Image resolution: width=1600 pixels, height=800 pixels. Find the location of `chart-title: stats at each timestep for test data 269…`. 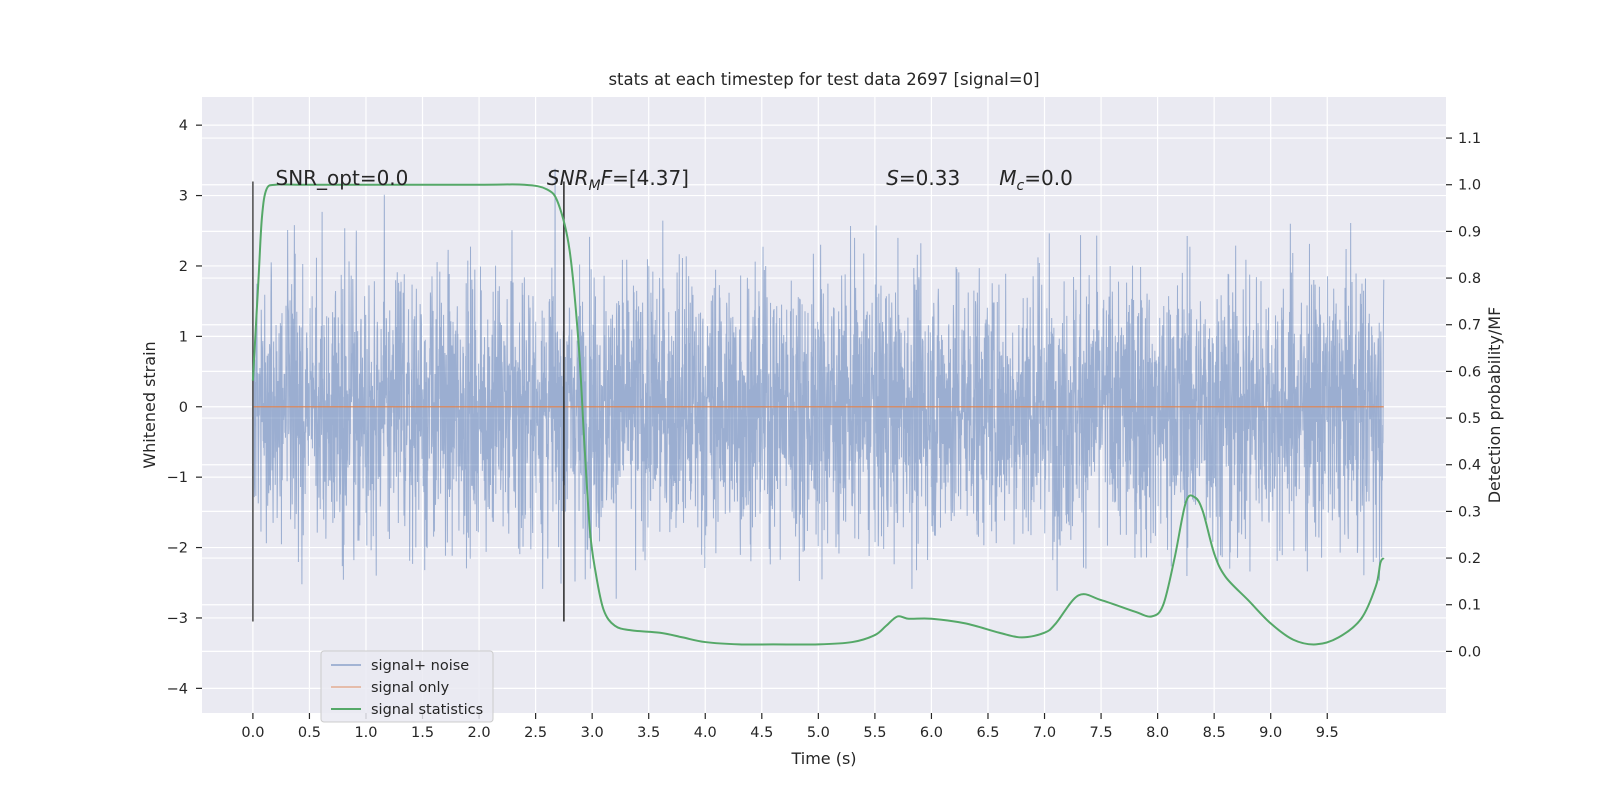

chart-title: stats at each timestep for test data 269… is located at coordinates (823, 79).